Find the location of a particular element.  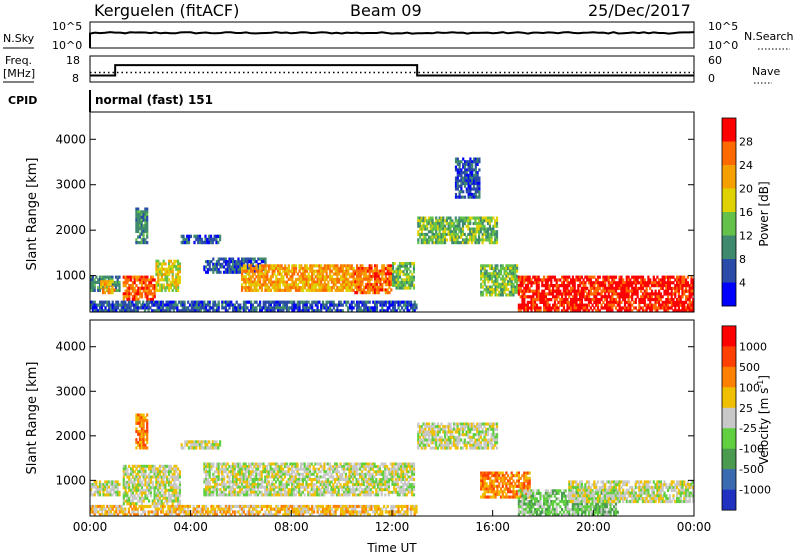

echo-region is located at coordinates (457, 231).